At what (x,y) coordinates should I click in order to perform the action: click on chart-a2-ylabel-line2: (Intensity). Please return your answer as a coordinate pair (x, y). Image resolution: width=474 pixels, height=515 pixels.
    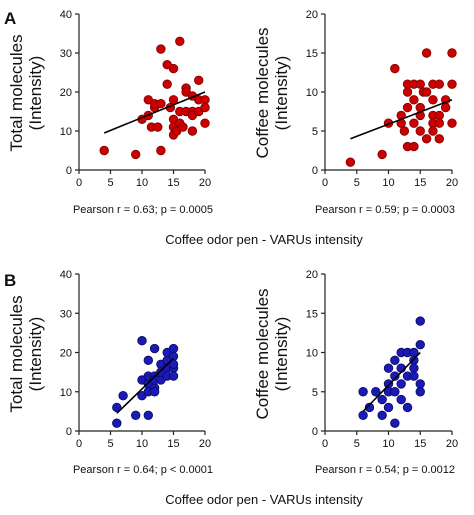
    Looking at the image, I should click on (281, 93).